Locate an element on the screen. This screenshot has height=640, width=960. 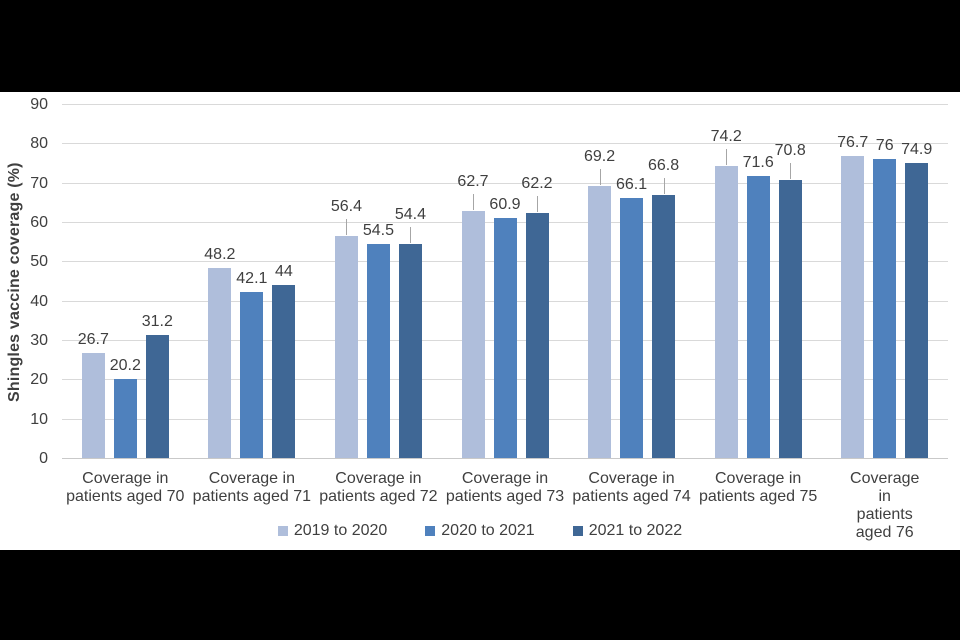
legend-item: 2019 to 2020 is located at coordinates (332, 531).